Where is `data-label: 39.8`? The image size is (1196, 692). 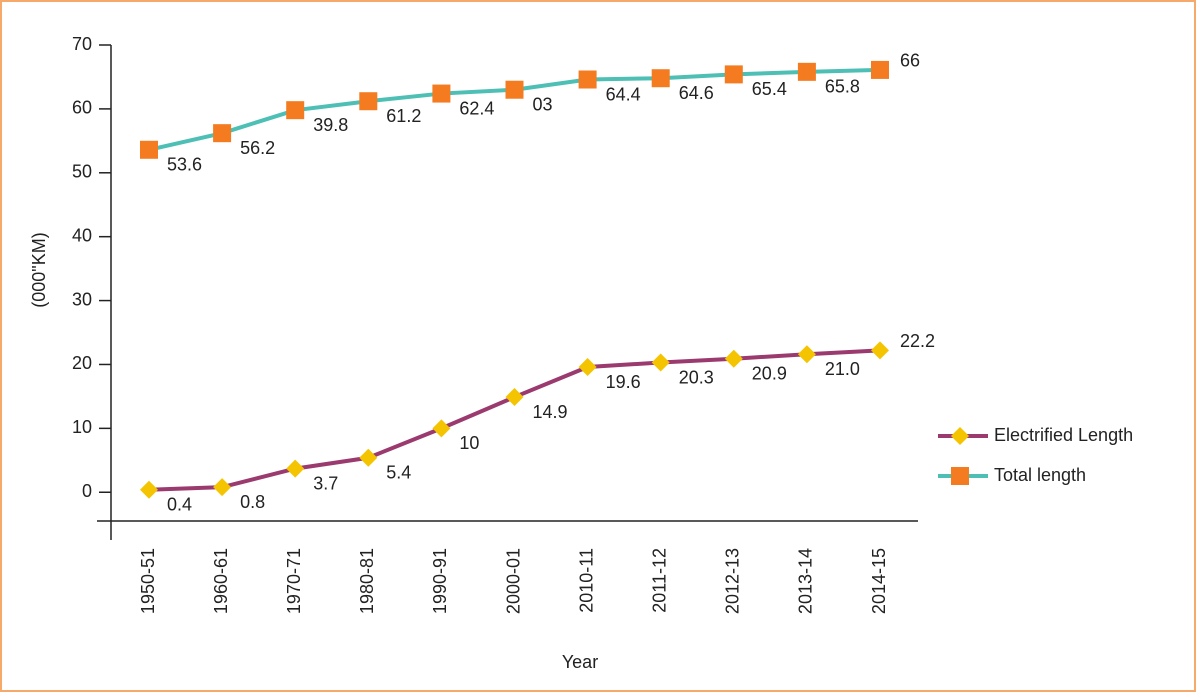
data-label: 39.8 is located at coordinates (330, 125).